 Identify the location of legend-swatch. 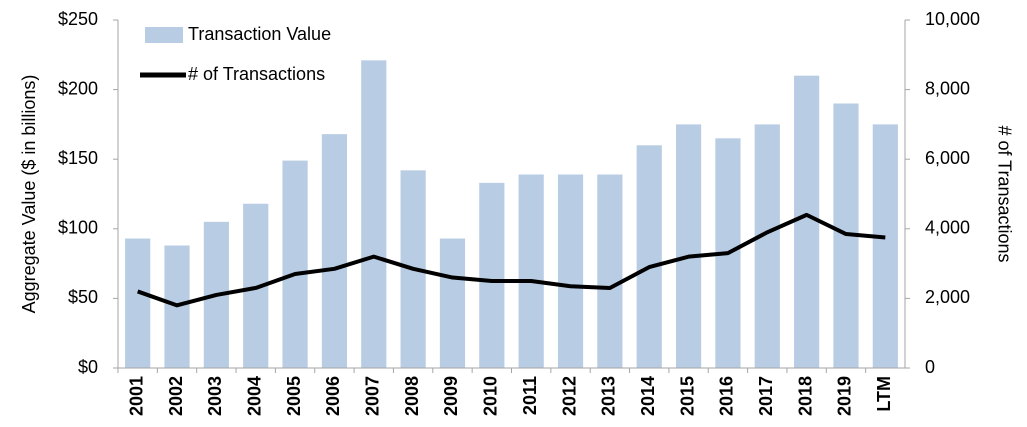
(164, 35).